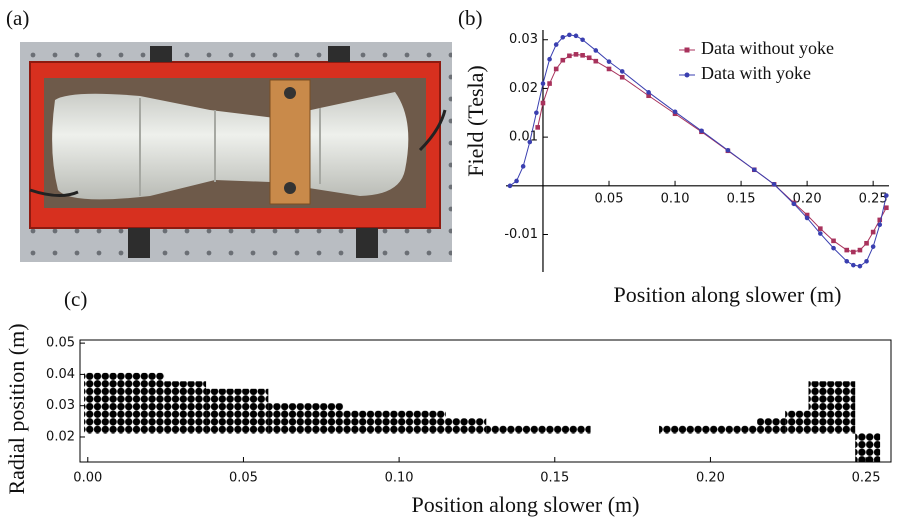 Image resolution: width=903 pixels, height=529 pixels. Describe the element at coordinates (756, 73) in the screenshot. I see `legend-label: Data with yoke` at that location.